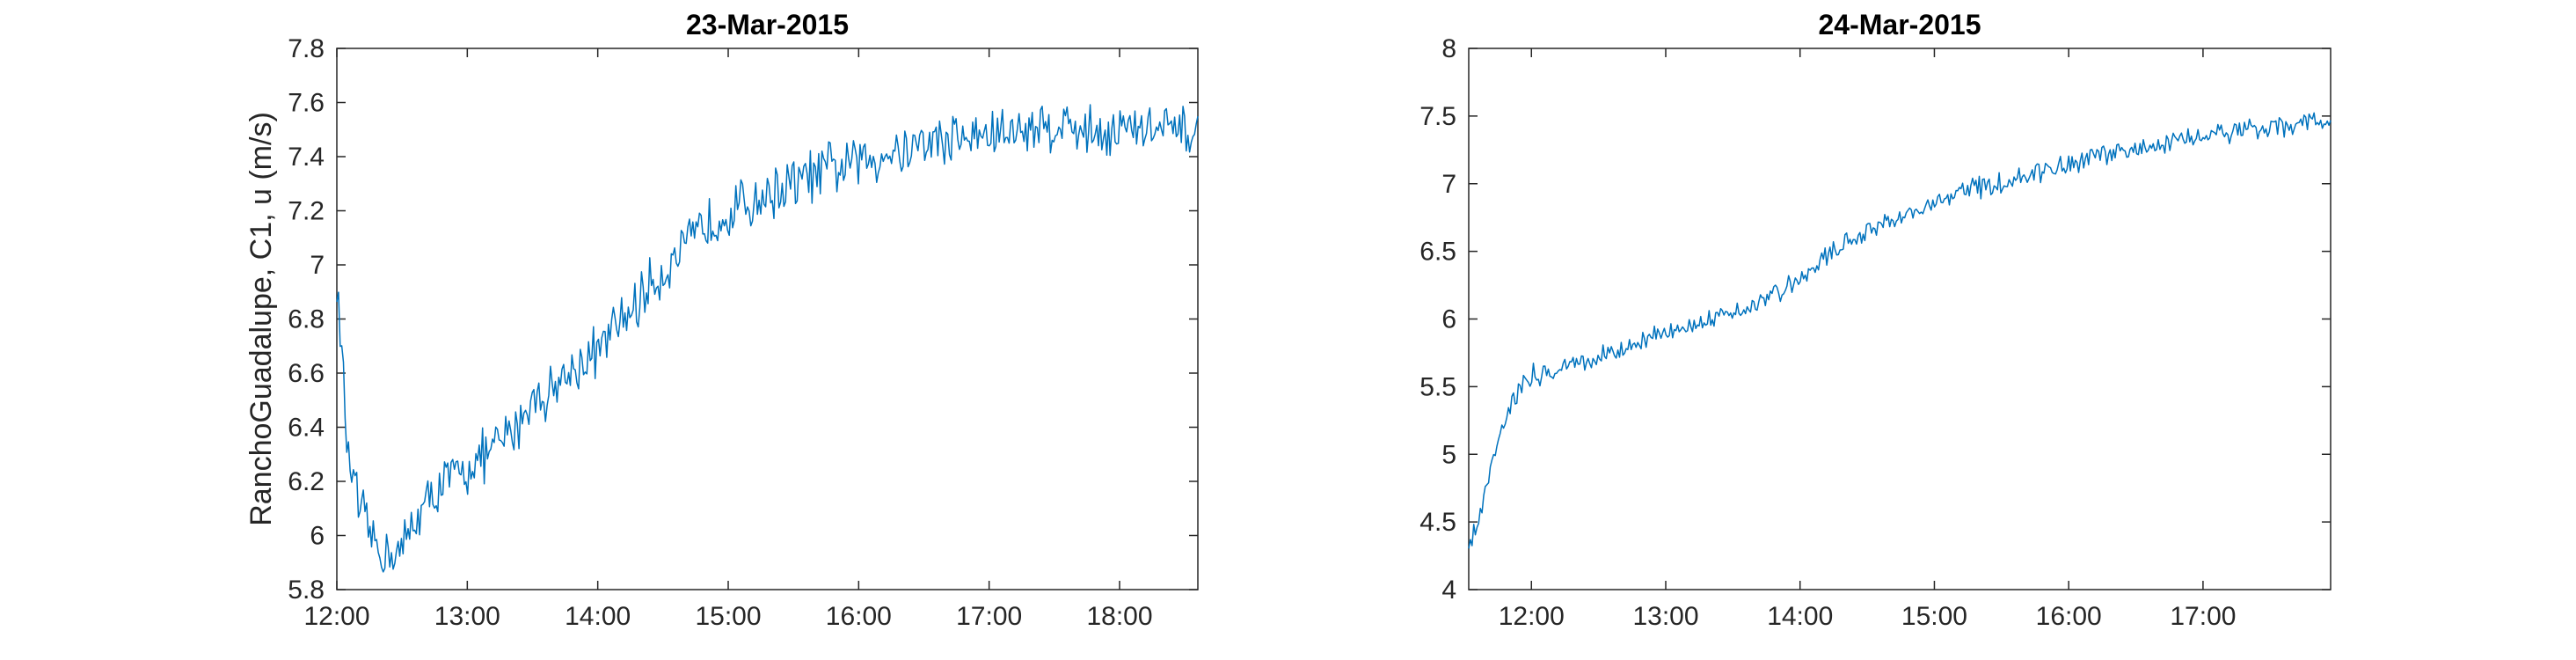  What do you see at coordinates (1437, 387) in the screenshot?
I see `y-tick-label: 5.5` at bounding box center [1437, 387].